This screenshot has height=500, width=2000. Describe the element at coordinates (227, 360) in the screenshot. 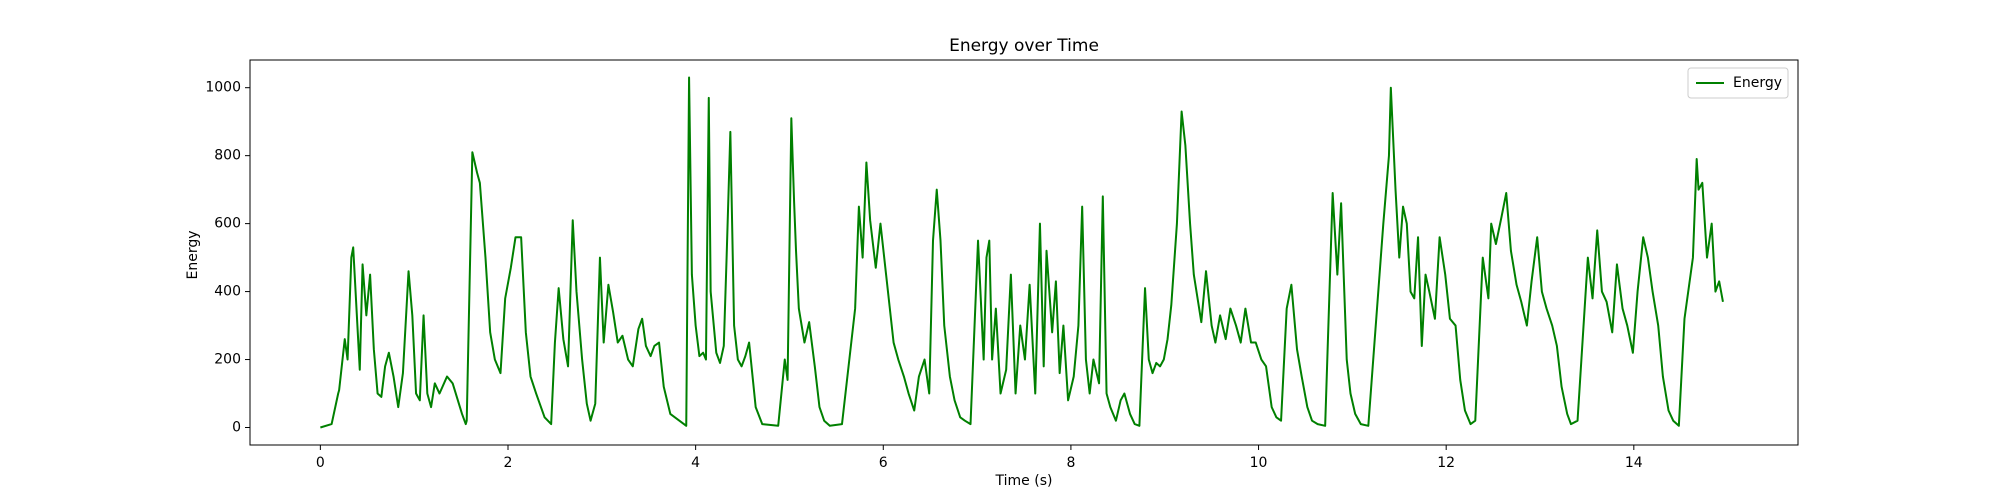

I see `y-tick-label: 200` at that location.